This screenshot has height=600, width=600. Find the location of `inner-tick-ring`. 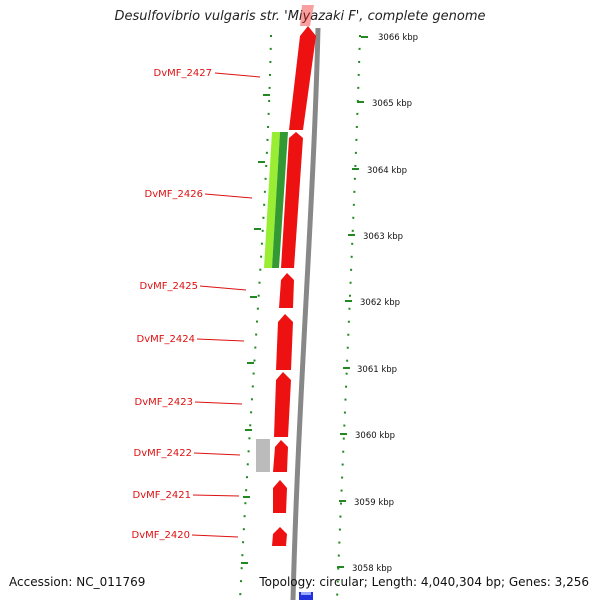

inner-tick-ring is located at coordinates (255, 317).